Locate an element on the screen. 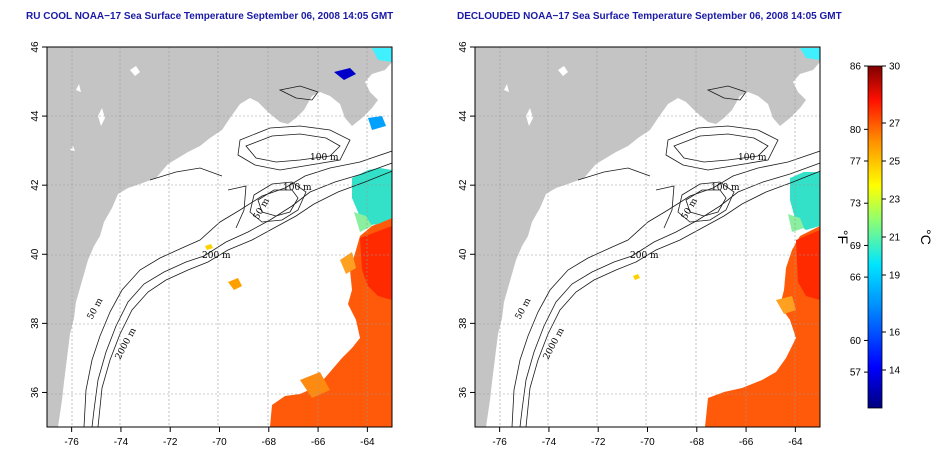 The height and width of the screenshot is (475, 950). celsius-tick-label: 21 is located at coordinates (895, 238).